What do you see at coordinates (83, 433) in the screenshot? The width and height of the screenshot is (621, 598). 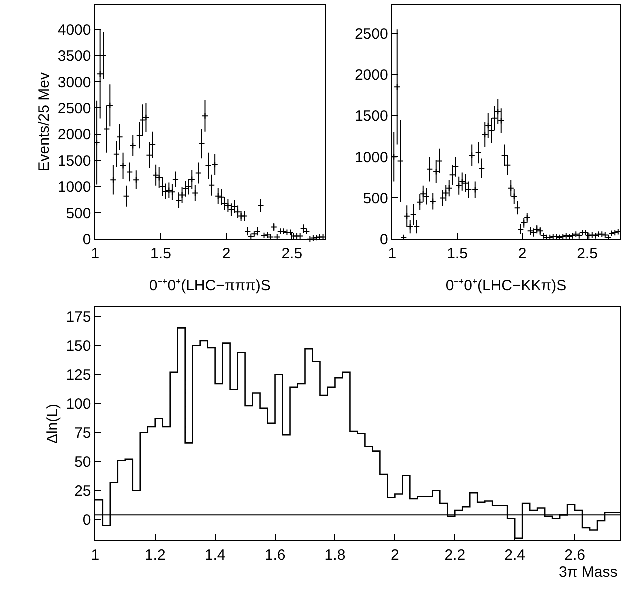 I see `y-tick-label: 75` at bounding box center [83, 433].